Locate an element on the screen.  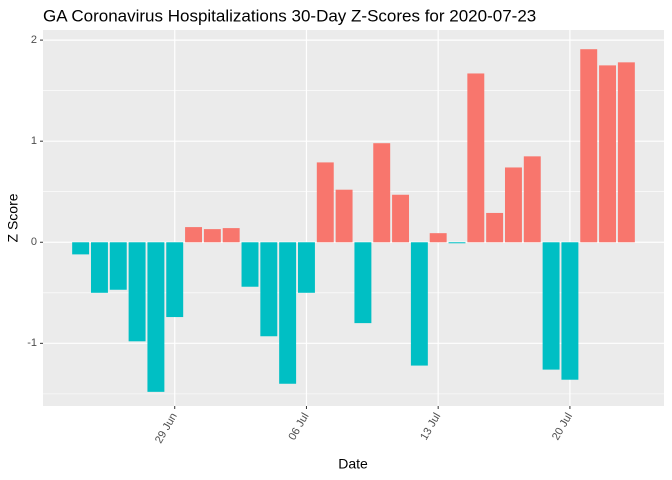
x-axis-title: Date is located at coordinates (353, 464).